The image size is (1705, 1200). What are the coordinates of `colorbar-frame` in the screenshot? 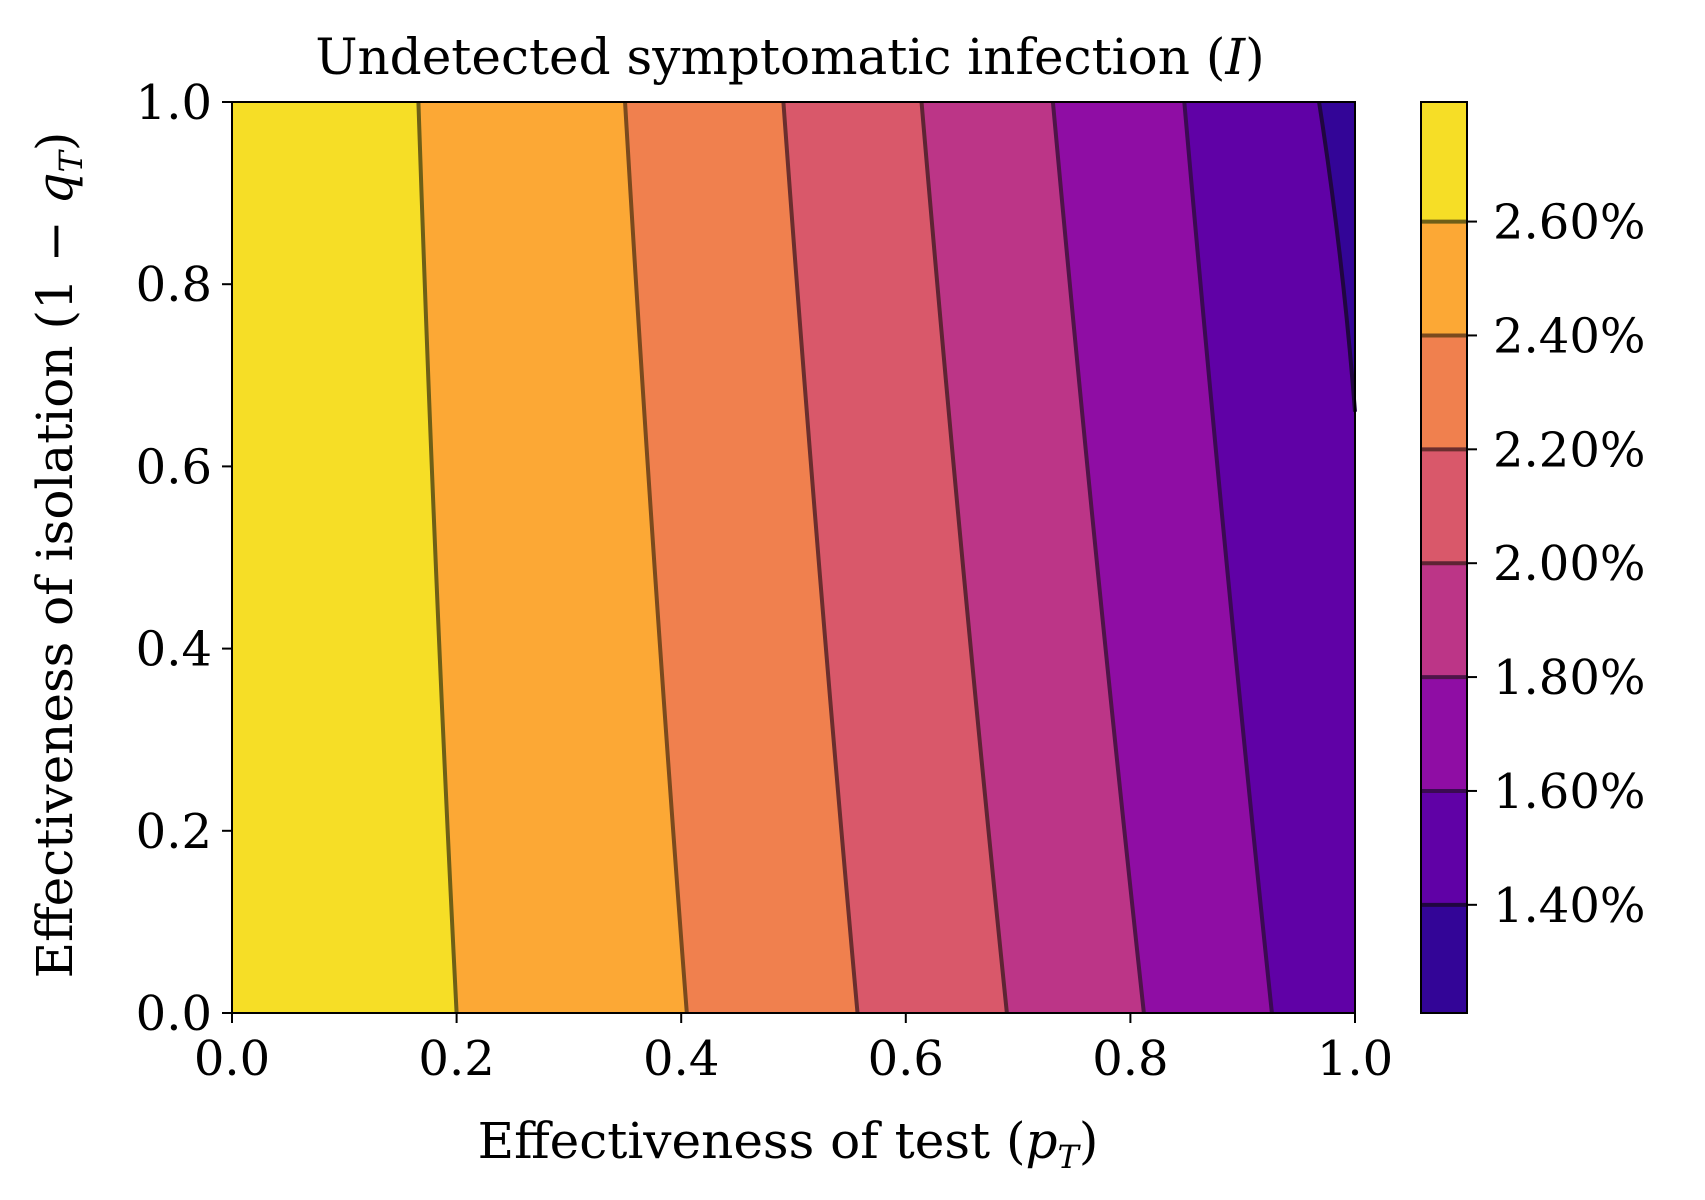 It's located at (1444, 557).